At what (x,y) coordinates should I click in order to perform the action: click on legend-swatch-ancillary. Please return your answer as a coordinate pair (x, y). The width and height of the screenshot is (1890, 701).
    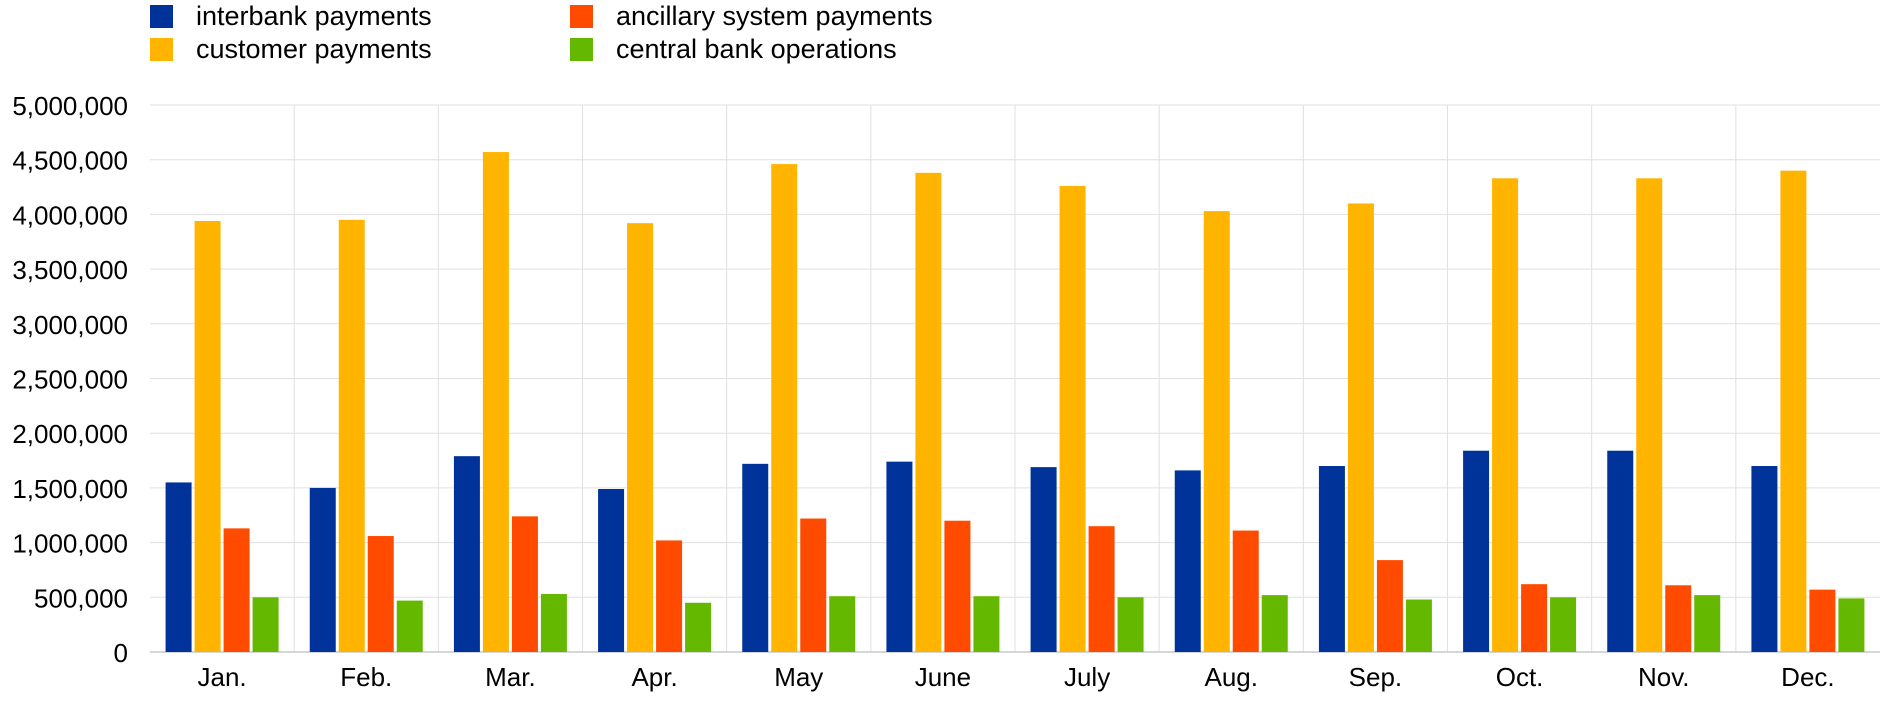
    Looking at the image, I should click on (581, 16).